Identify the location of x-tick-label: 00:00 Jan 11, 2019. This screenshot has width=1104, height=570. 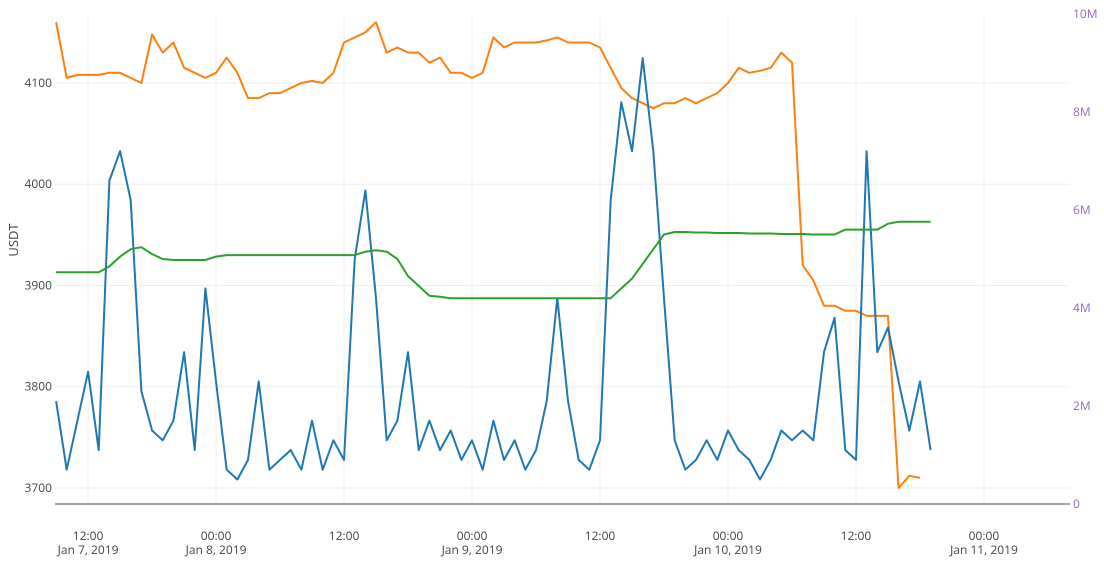
(983, 542).